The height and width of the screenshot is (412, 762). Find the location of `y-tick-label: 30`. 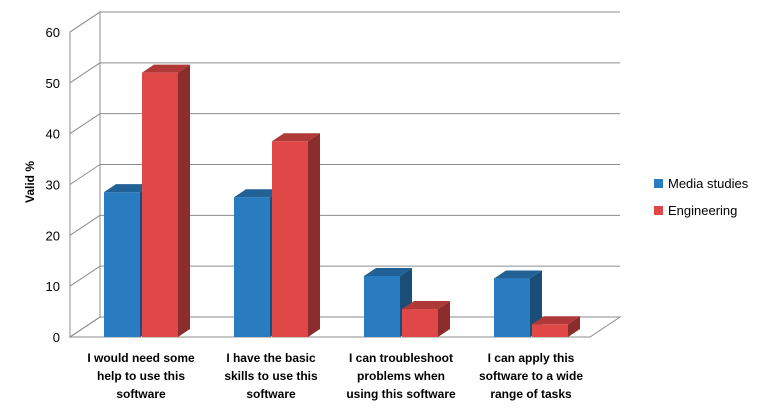

y-tick-label: 30 is located at coordinates (53, 185).